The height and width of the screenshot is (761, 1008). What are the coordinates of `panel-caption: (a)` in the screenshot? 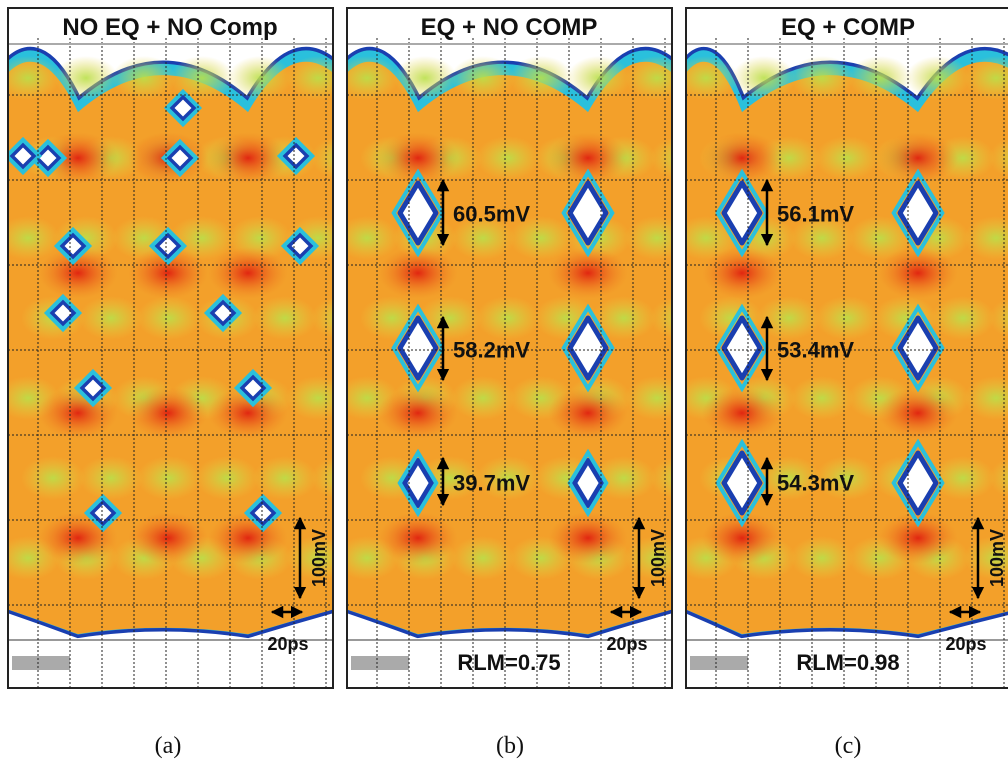 It's located at (168, 746).